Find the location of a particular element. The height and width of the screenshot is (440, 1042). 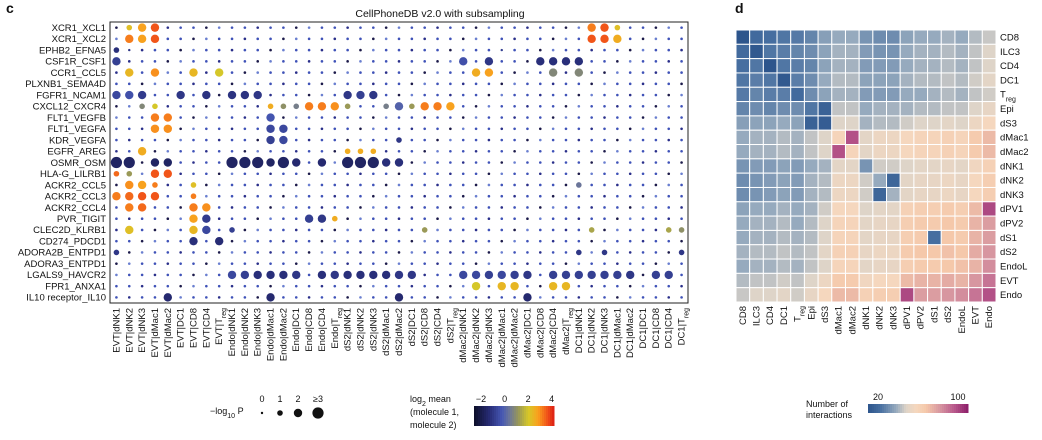

colorbar-tick: 100 is located at coordinates (957, 397).